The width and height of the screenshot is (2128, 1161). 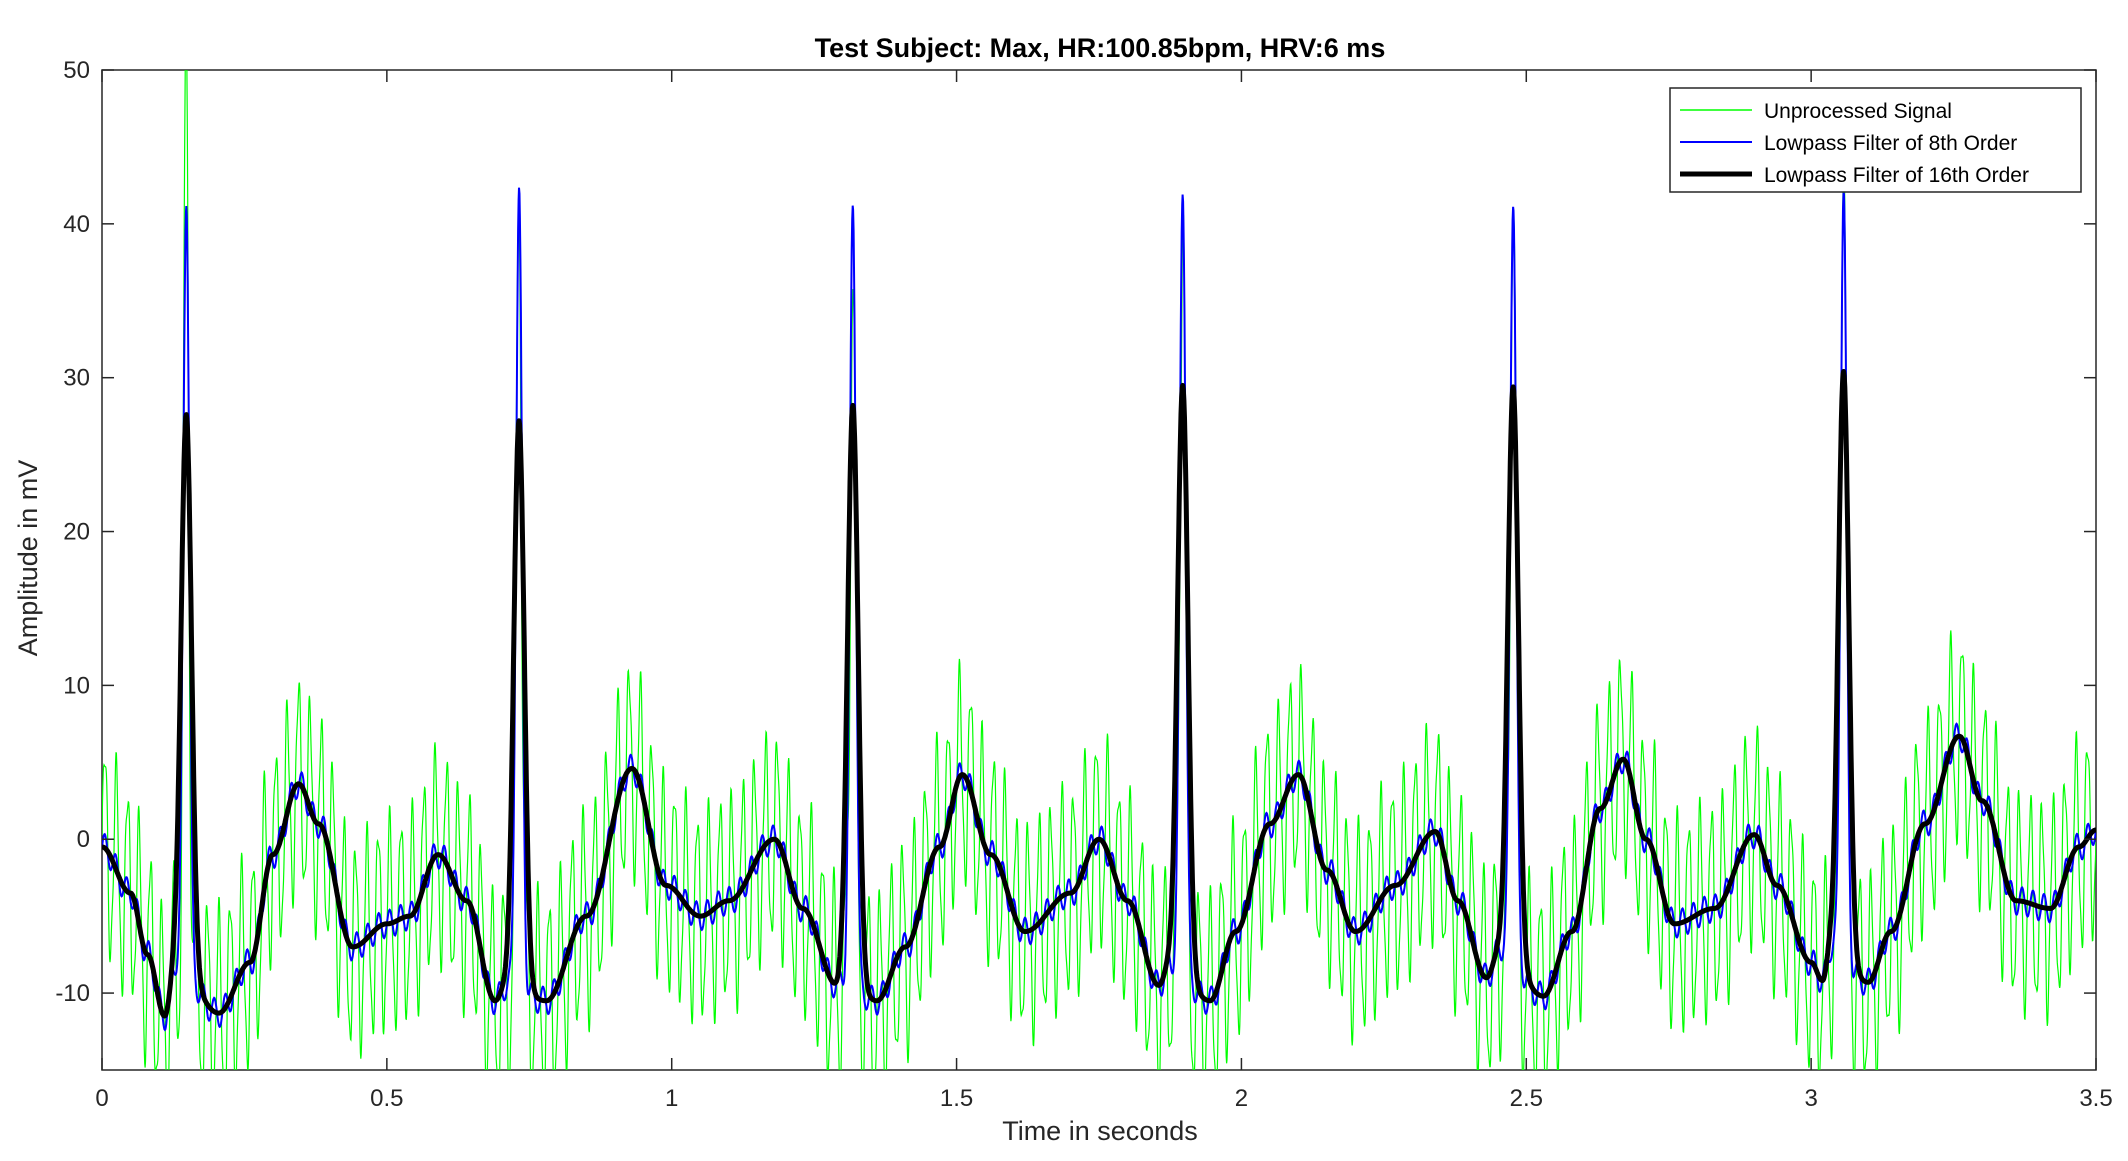 I want to click on y-tick-label: 20, so click(x=76, y=532).